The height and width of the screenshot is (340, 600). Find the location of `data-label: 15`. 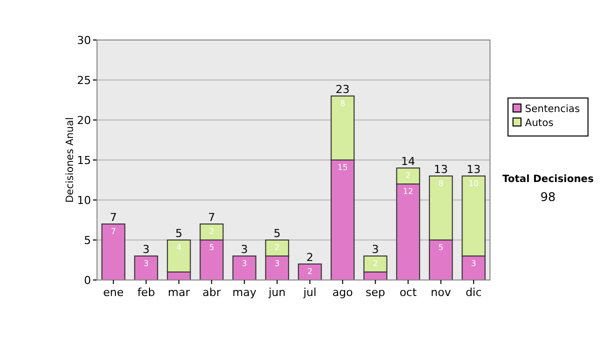

data-label: 15 is located at coordinates (343, 167).